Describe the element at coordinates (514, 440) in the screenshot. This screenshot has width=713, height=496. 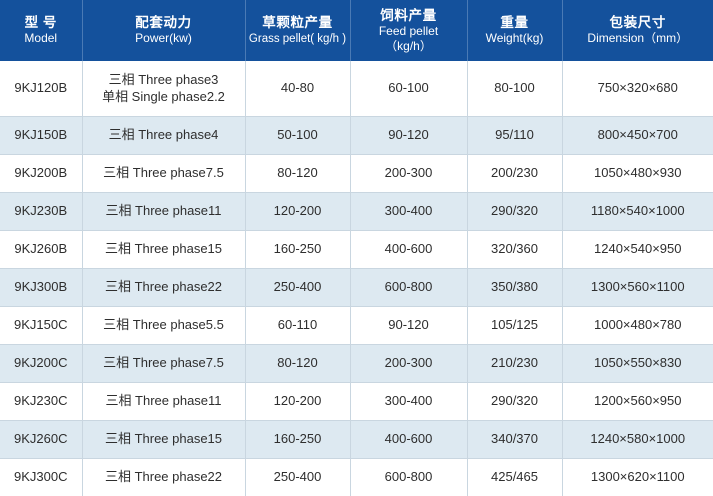
I see `cell-weight: 340/370` at that location.